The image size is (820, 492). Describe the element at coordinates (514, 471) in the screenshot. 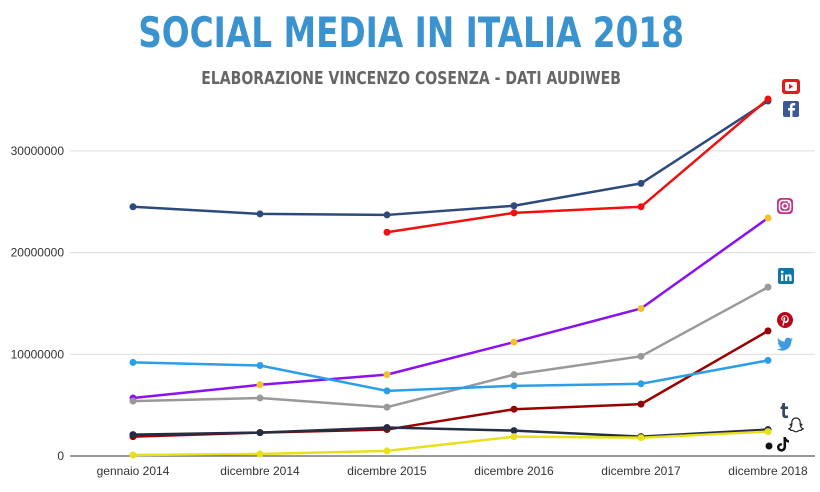

I see `x-tick-label: dicembre 2016` at that location.